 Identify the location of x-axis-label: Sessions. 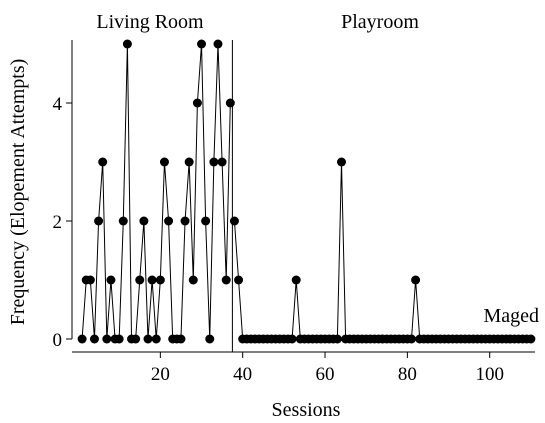
(306, 410).